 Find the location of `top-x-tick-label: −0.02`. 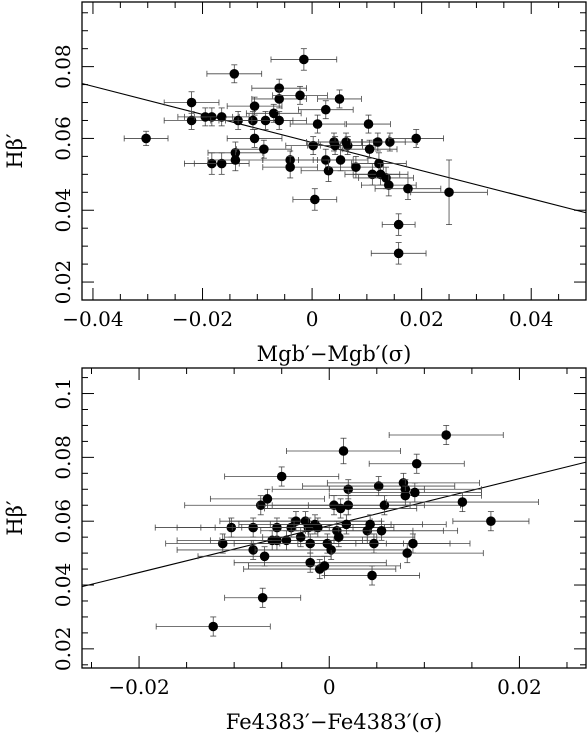

top-x-tick-label: −0.02 is located at coordinates (202, 319).